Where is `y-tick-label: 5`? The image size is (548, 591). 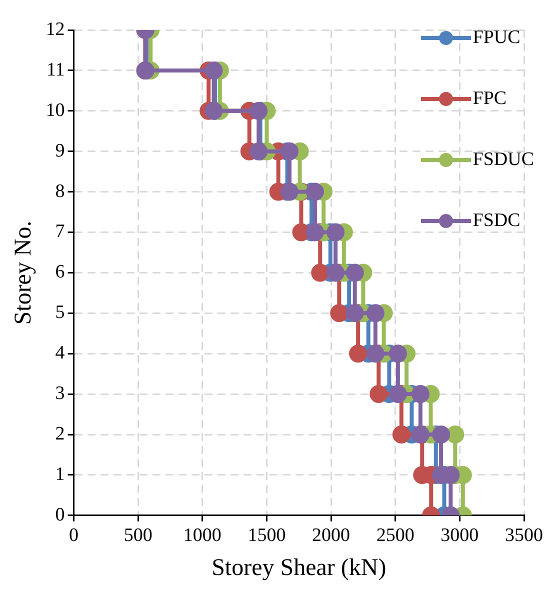
y-tick-label: 5 is located at coordinates (60, 313).